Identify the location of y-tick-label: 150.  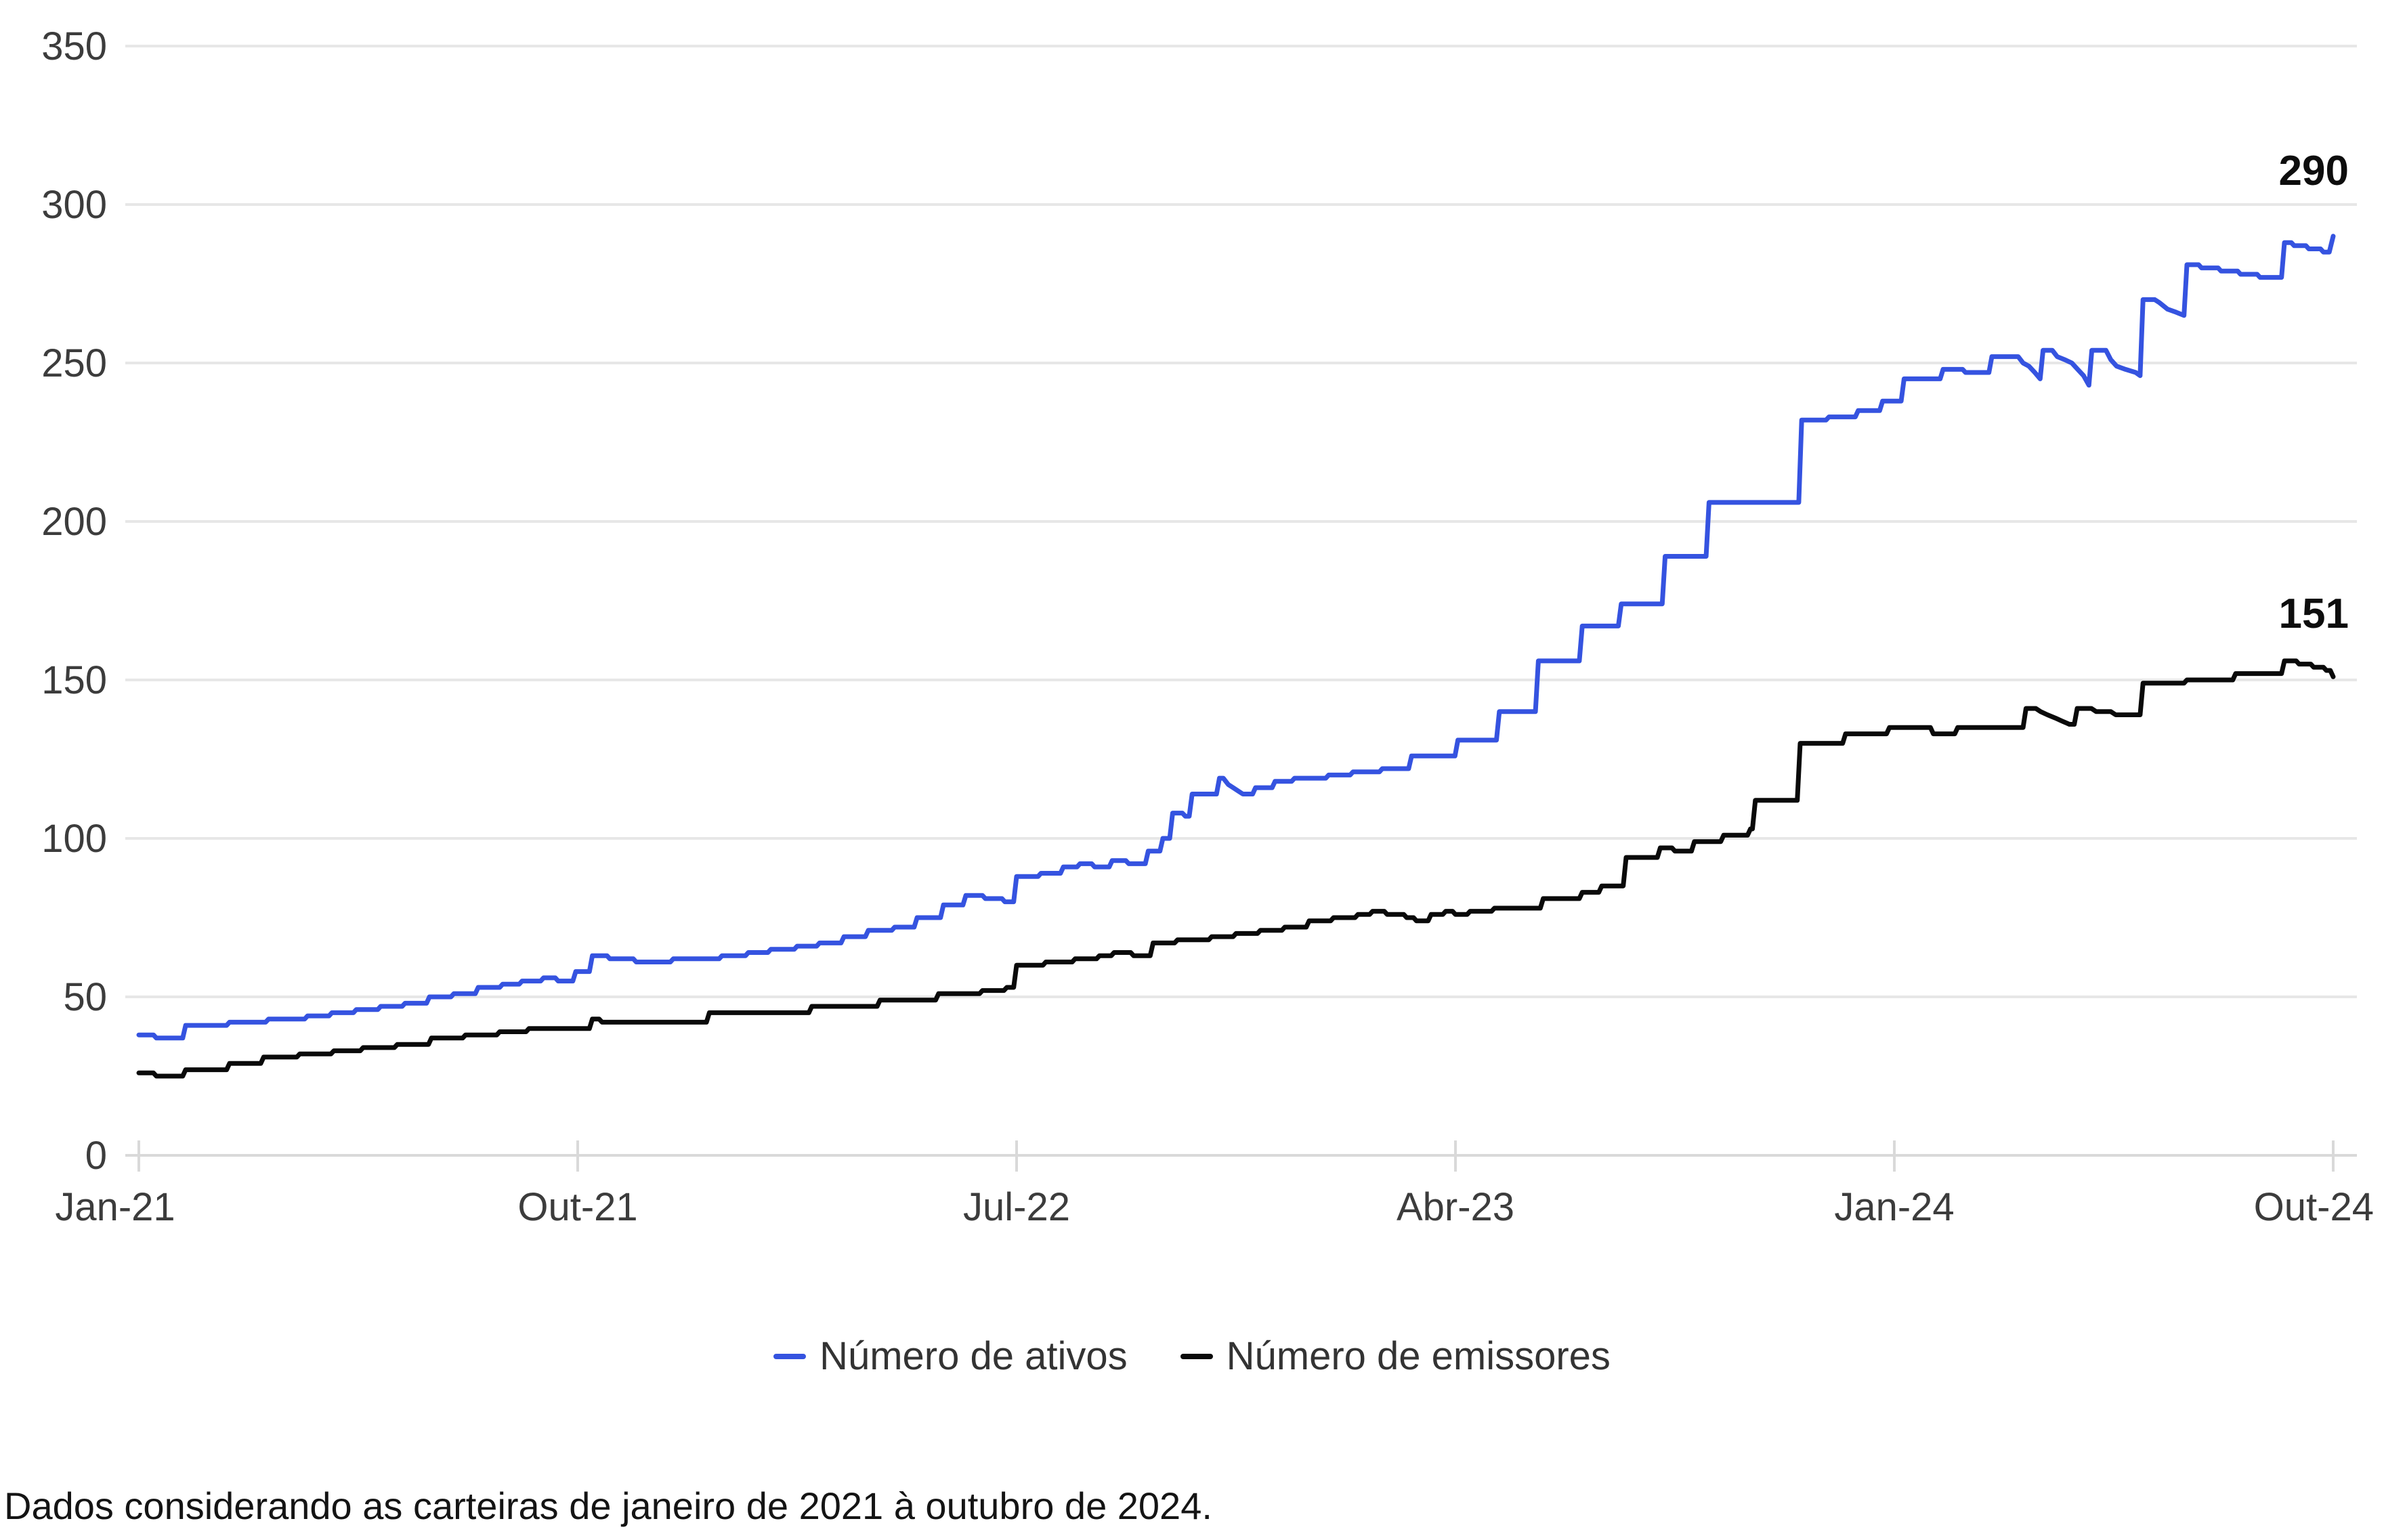
(74, 680).